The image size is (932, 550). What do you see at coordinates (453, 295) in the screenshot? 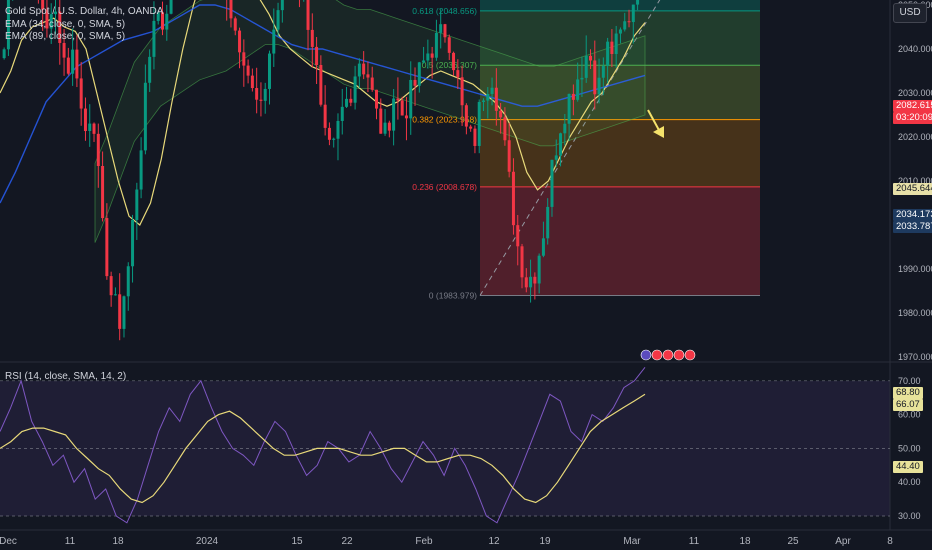
I see `fib-label: 0 (1983.979)` at bounding box center [453, 295].